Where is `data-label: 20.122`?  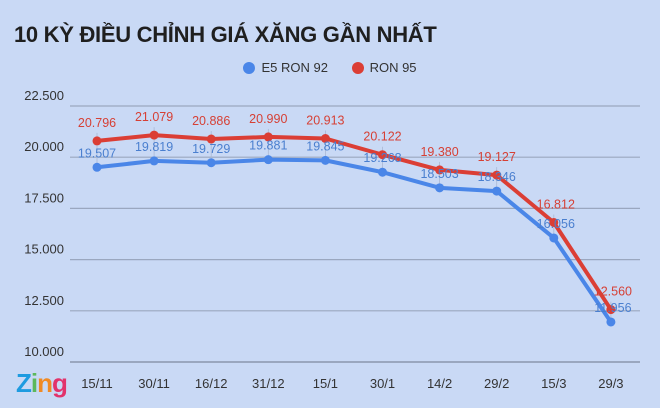 data-label: 20.122 is located at coordinates (382, 137).